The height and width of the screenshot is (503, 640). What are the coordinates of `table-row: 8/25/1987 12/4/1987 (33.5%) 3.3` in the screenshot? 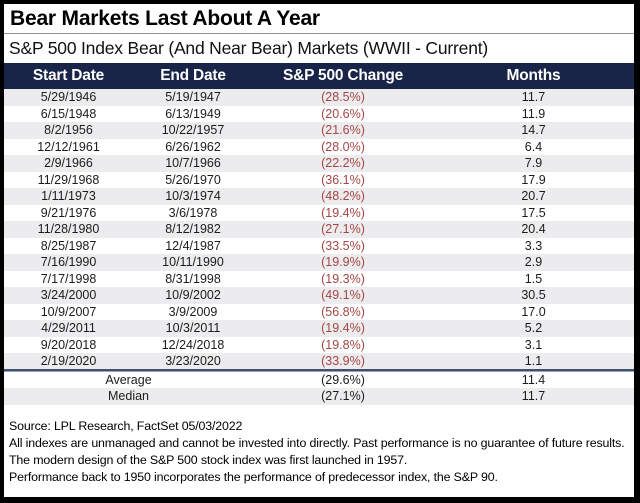 It's located at (319, 246).